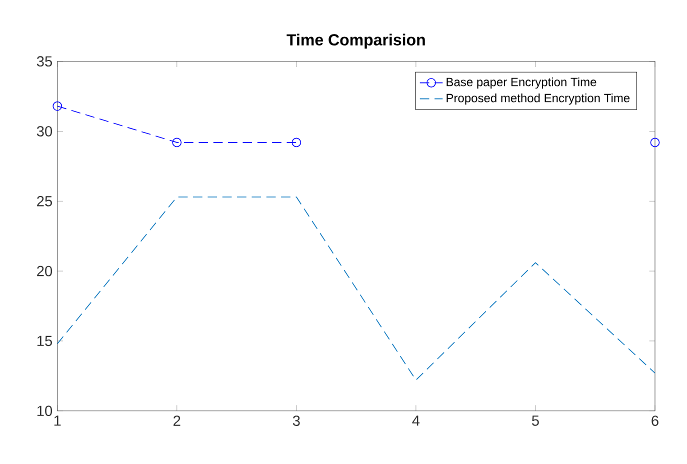  Describe the element at coordinates (177, 420) in the screenshot. I see `x-tick-label: 2` at that location.